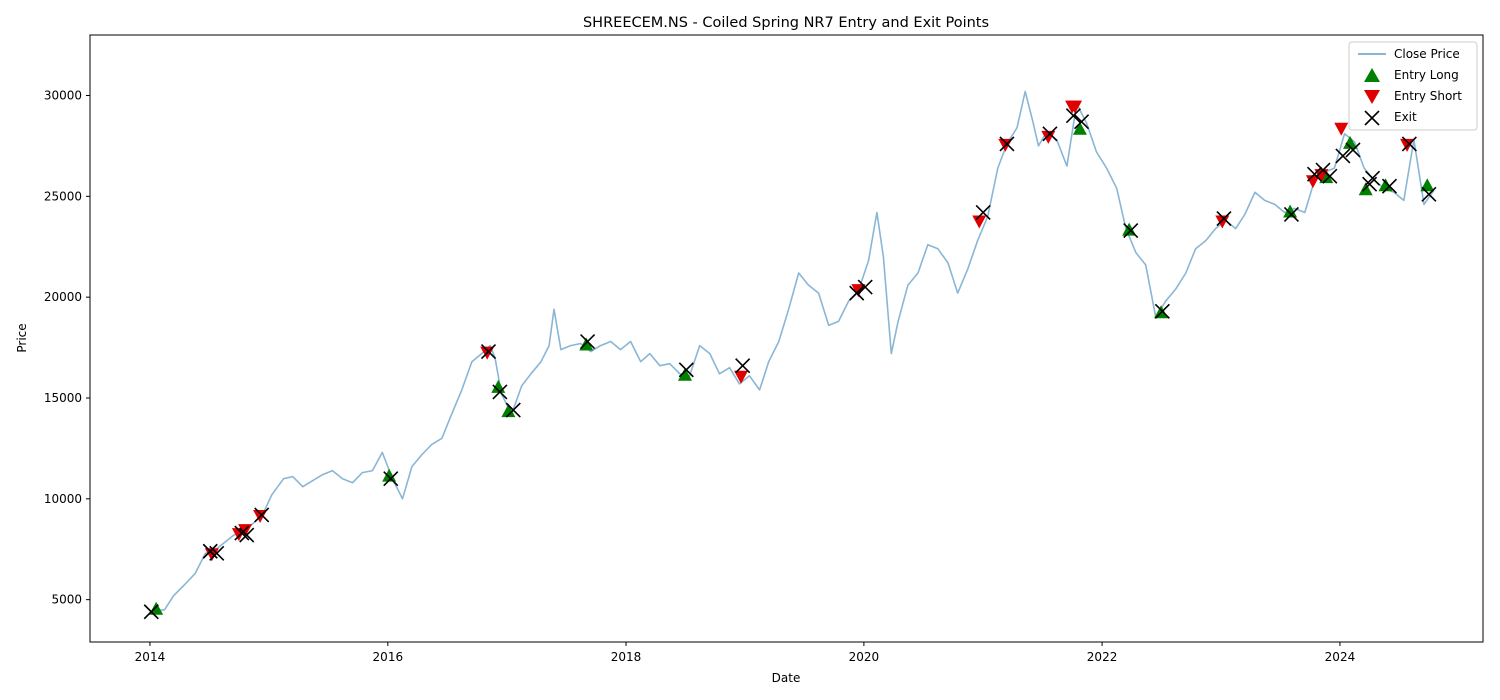 The image size is (1500, 700). I want to click on x-tick-label: 2022, so click(1102, 657).